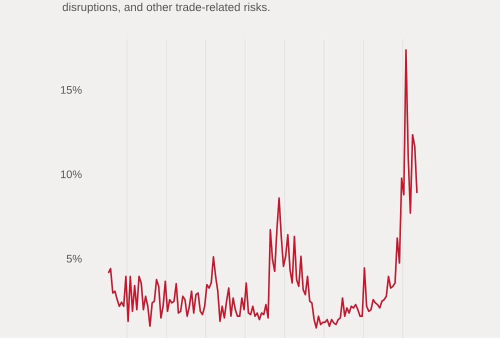 The image size is (500, 345). Describe the element at coordinates (71, 174) in the screenshot. I see `y-tick-label: 10%` at that location.